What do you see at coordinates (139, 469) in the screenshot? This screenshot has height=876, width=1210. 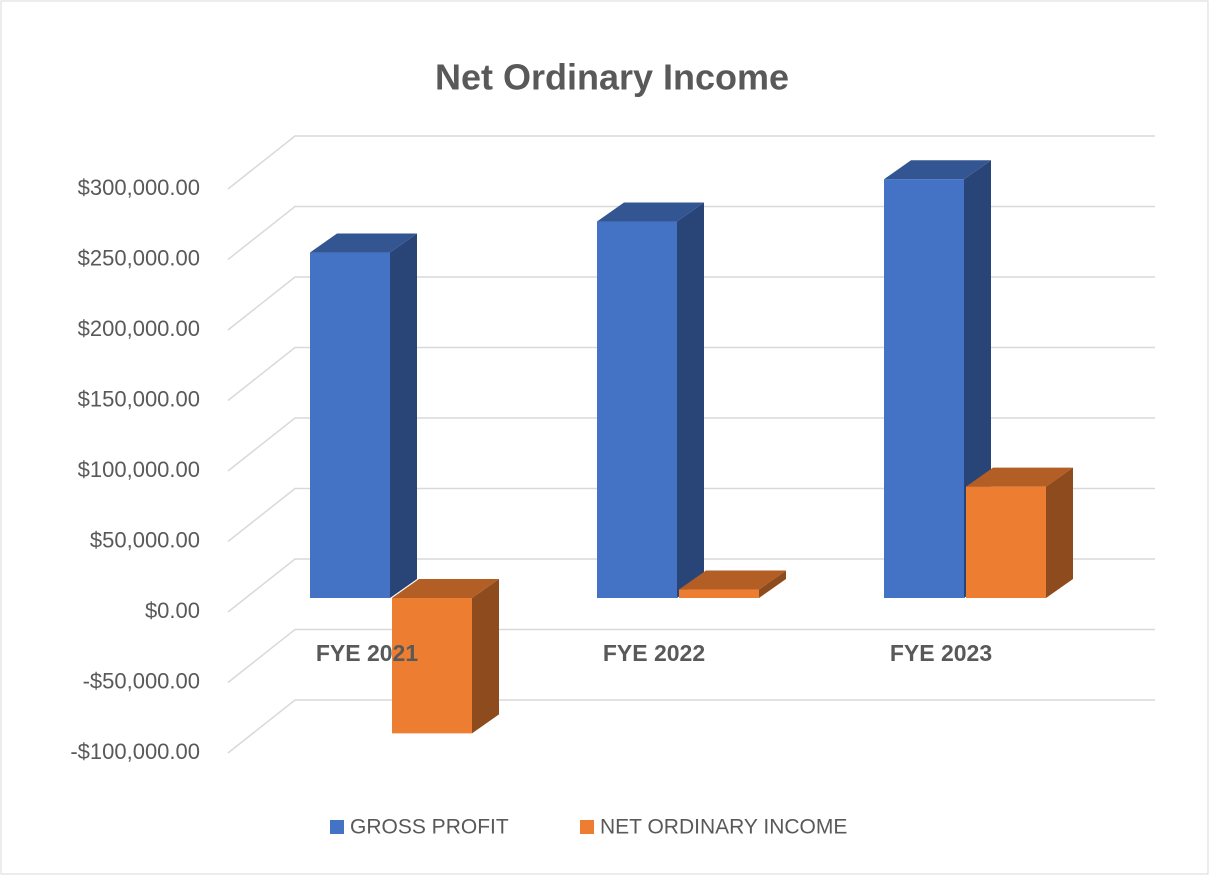 I see `y-tick-label: $100,000.00` at bounding box center [139, 469].